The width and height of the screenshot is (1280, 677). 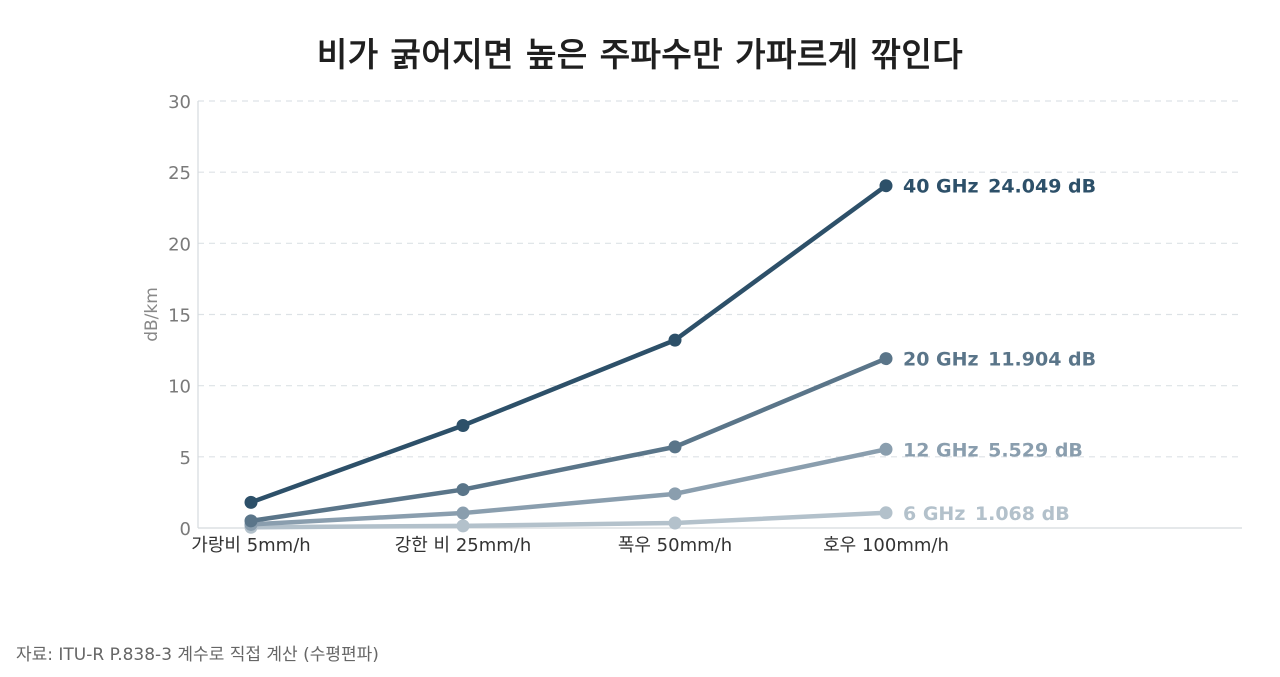 What do you see at coordinates (463, 545) in the screenshot?
I see `x-tick-label: 강한 비 25mm/h` at bounding box center [463, 545].